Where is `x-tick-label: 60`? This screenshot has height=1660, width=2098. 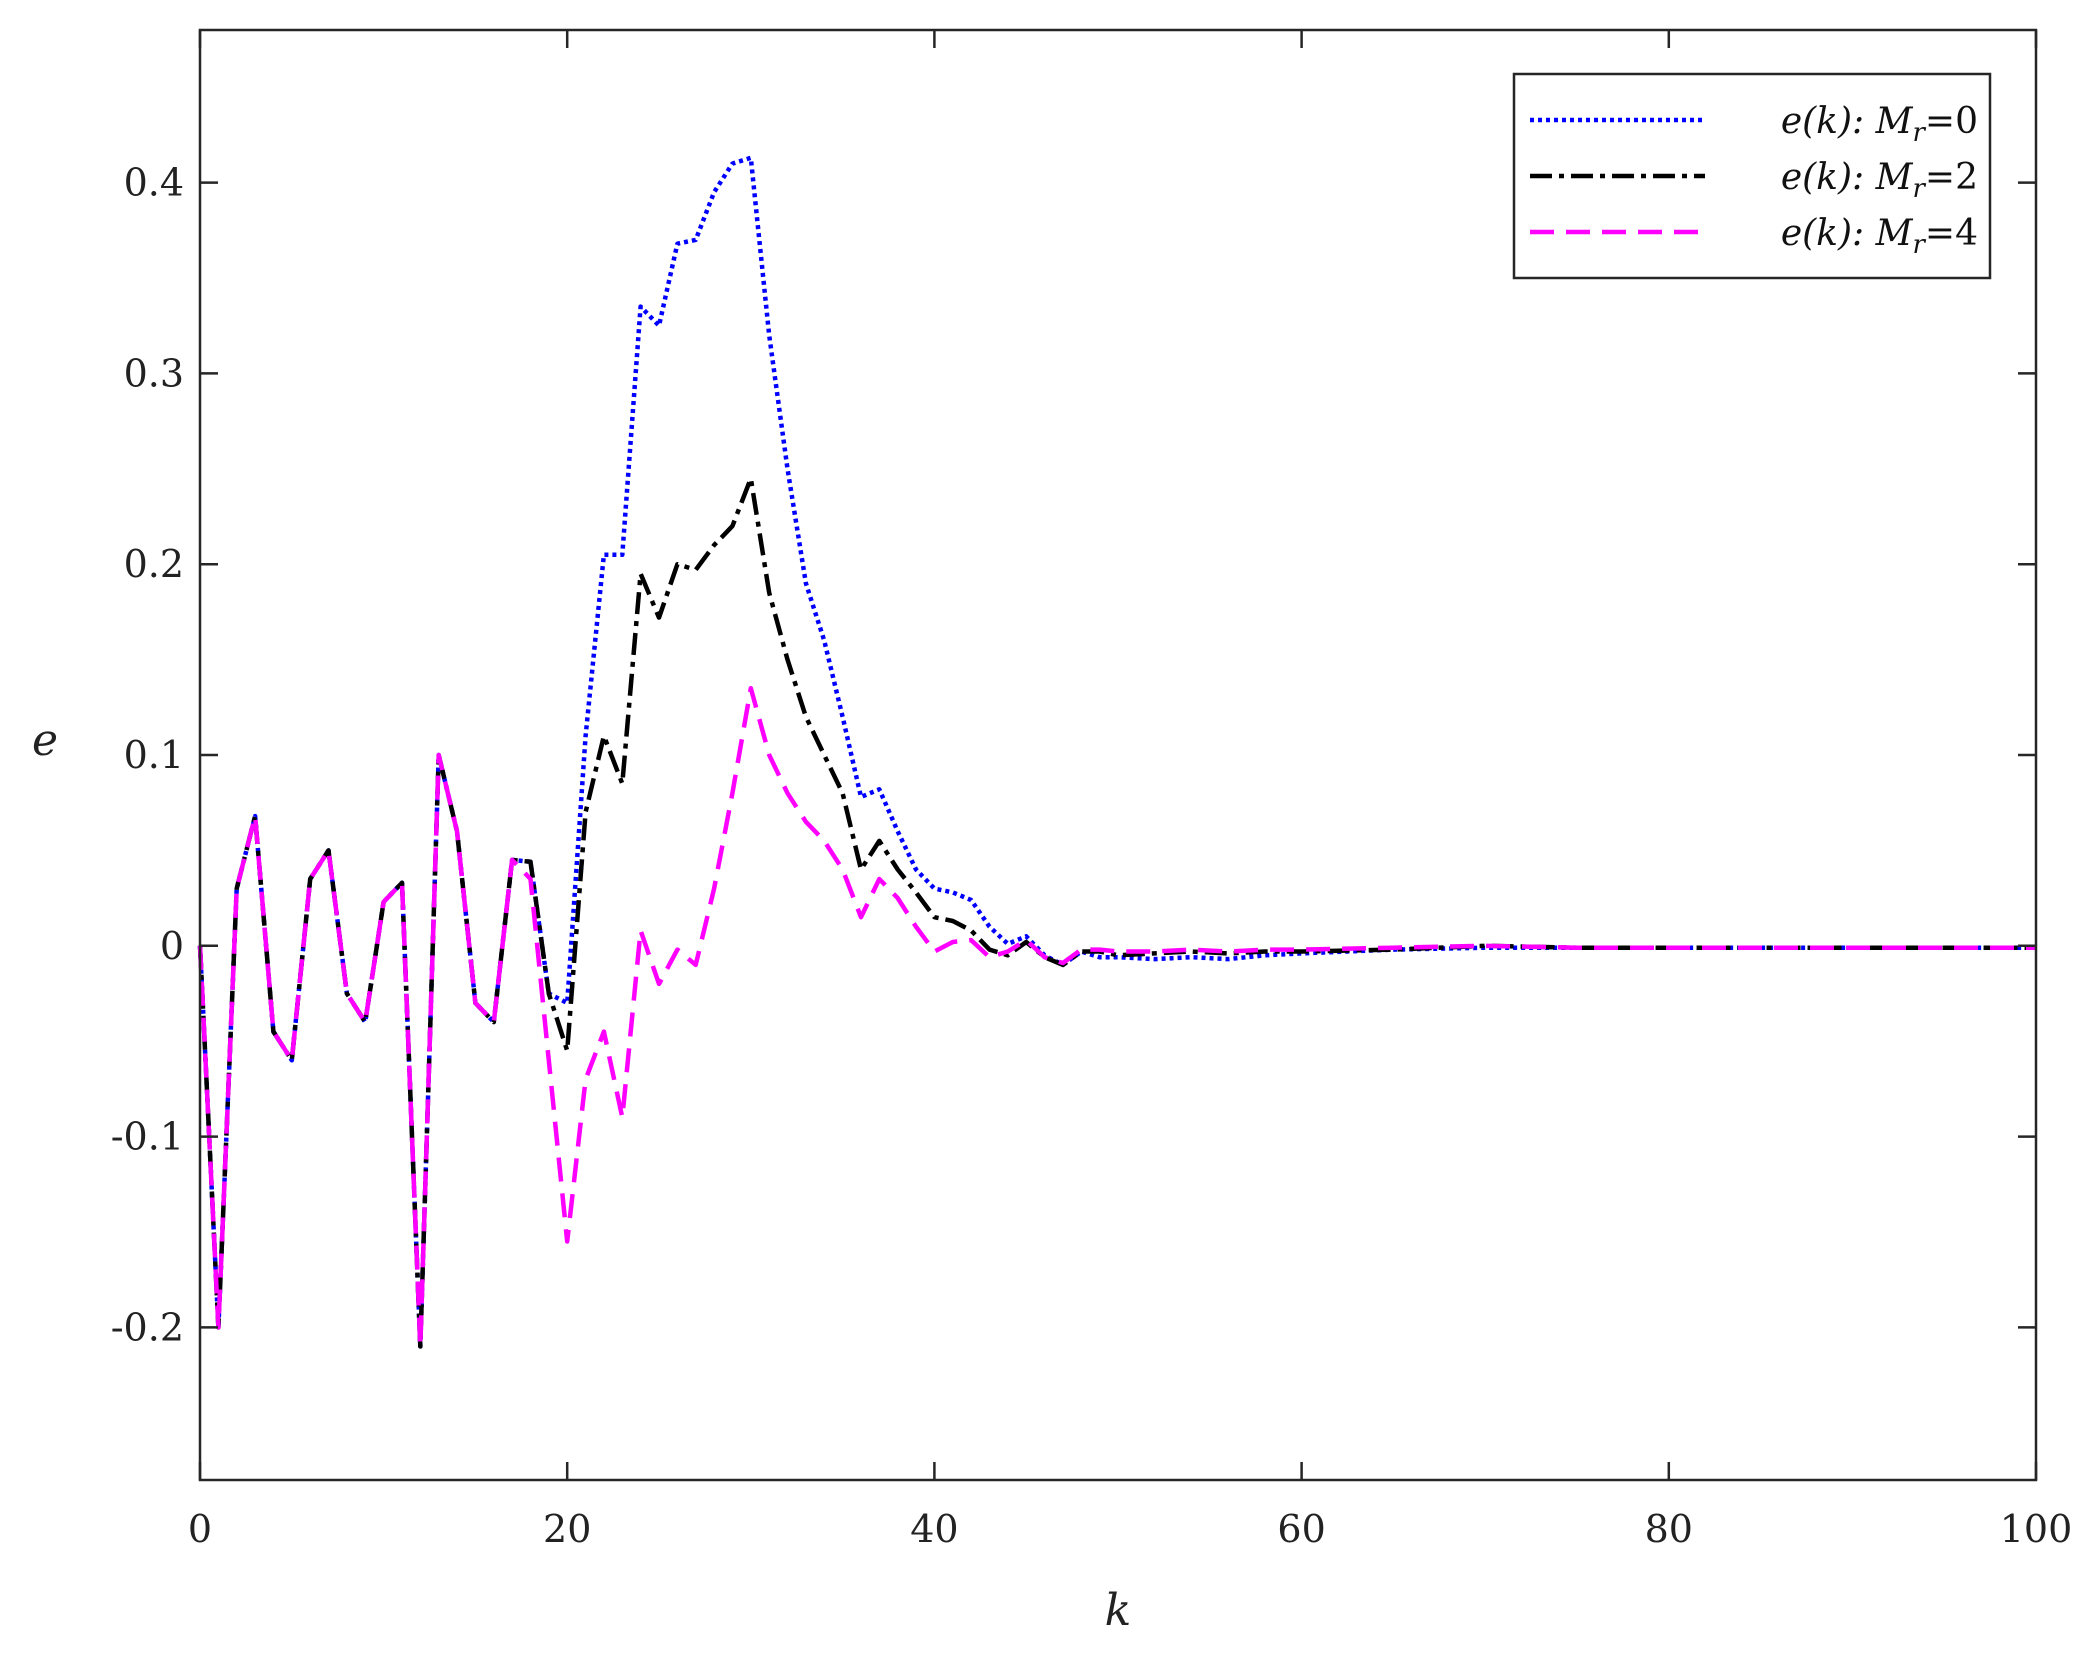 x-tick-label: 60 is located at coordinates (1301, 1529).